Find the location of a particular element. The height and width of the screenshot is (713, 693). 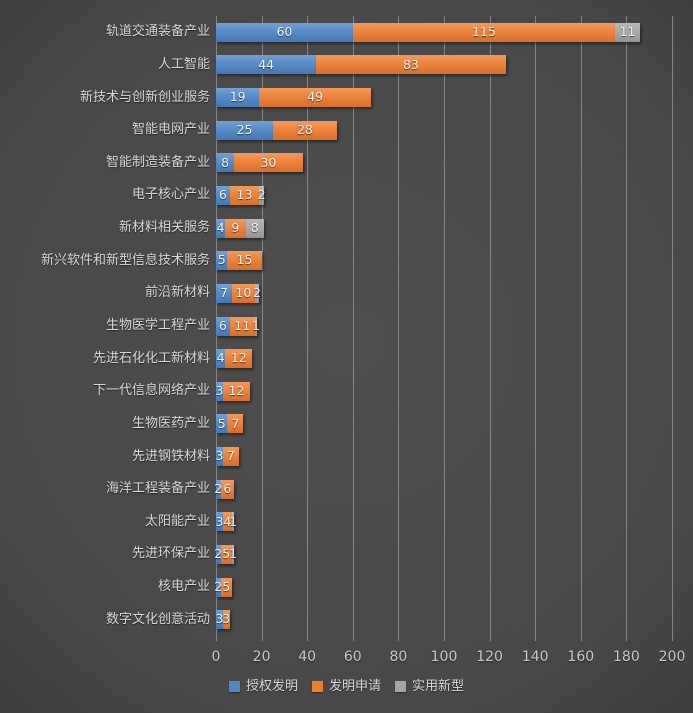

bar-segment-发明申请: 13 is located at coordinates (244, 195).